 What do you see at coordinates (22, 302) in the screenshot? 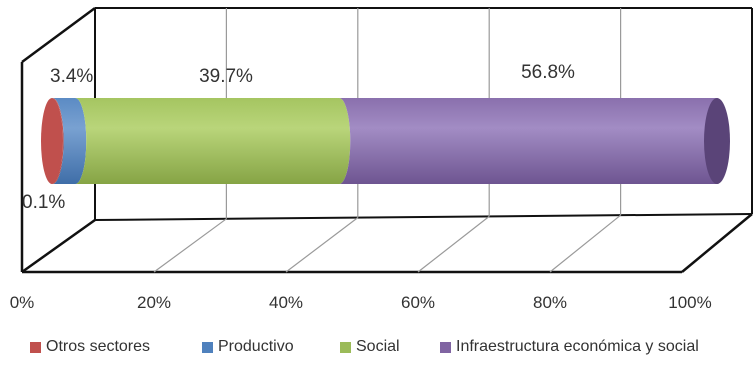
I see `x-tick-label: 0%` at bounding box center [22, 302].